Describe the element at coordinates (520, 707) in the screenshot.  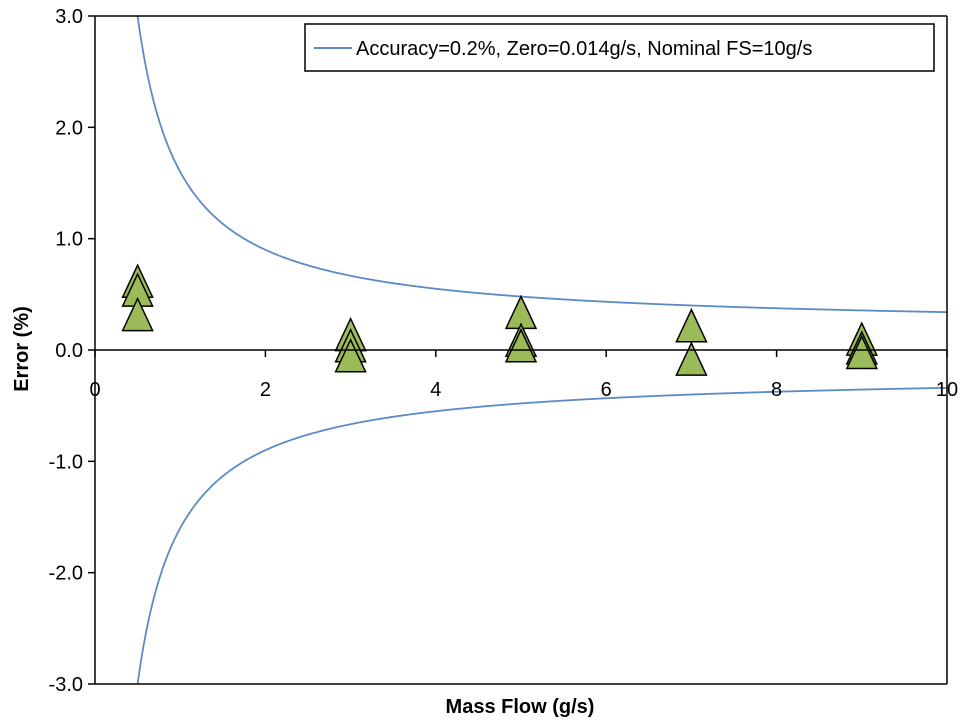
I see `x-axis-title: Mass Flow (g/s)` at that location.